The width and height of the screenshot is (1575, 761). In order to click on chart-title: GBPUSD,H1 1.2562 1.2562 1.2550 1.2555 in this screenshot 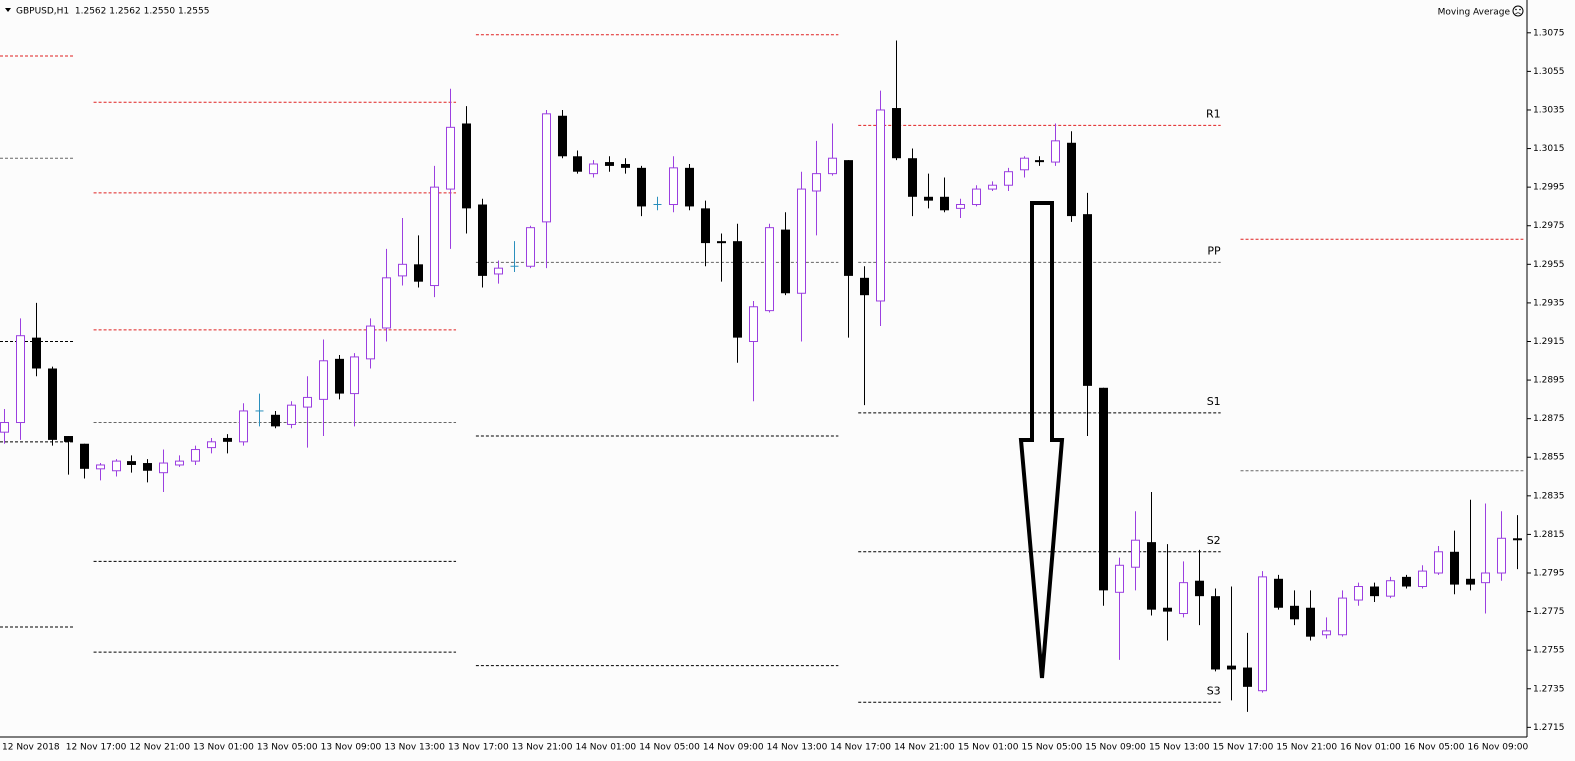, I will do `click(112, 12)`.